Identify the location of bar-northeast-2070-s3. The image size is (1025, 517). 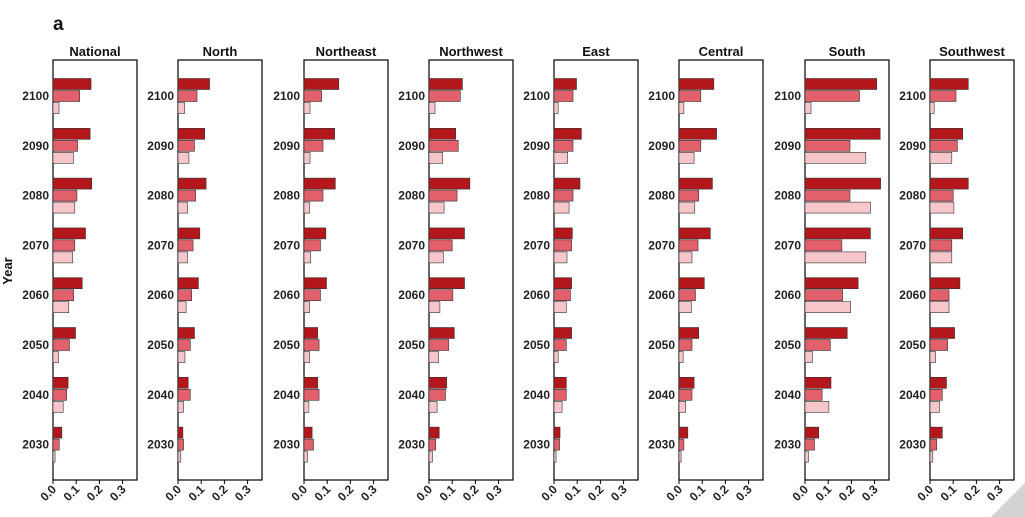
(307, 257).